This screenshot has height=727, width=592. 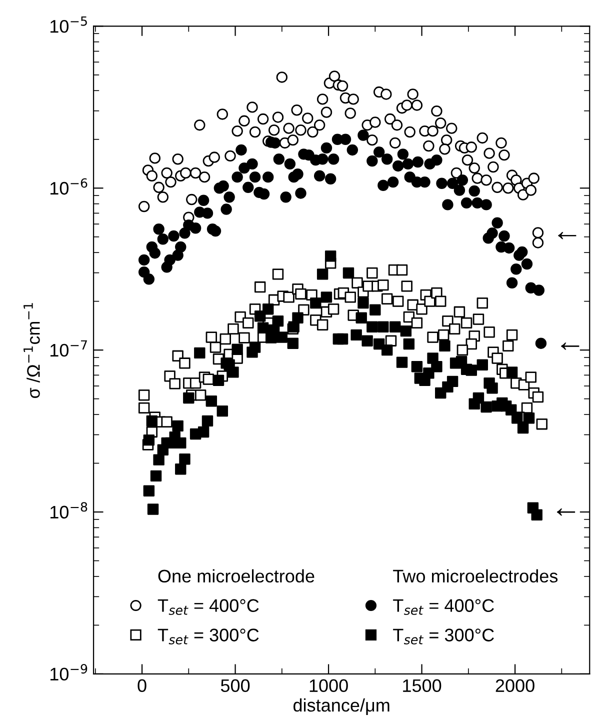 What do you see at coordinates (68, 24) in the screenshot?
I see `y-tick-label: 10$^{−5}$` at bounding box center [68, 24].